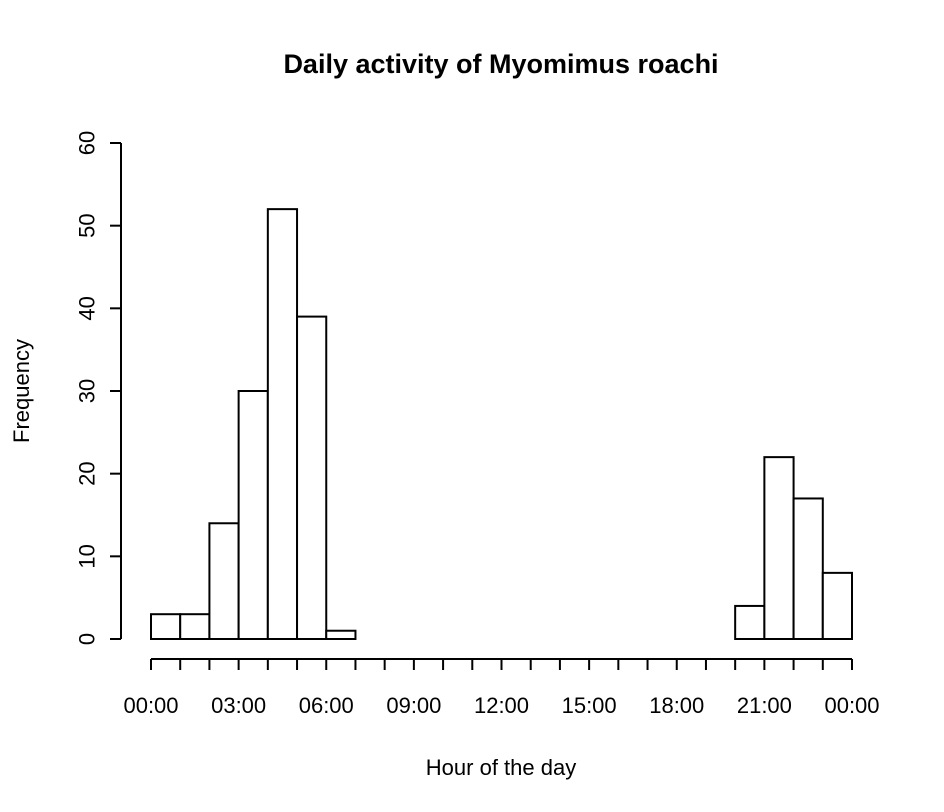  Describe the element at coordinates (87, 556) in the screenshot. I see `y-tick-label: 10` at that location.